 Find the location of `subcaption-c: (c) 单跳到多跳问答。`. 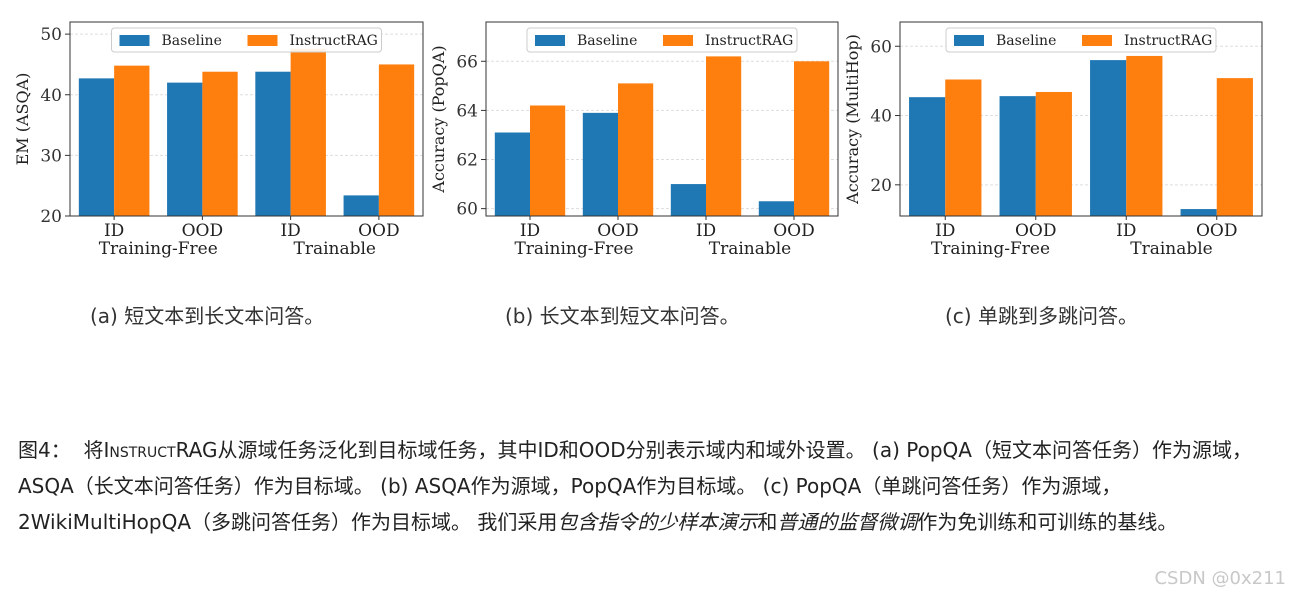

subcaption-c: (c) 单跳到多跳问答。 is located at coordinates (1041, 314).